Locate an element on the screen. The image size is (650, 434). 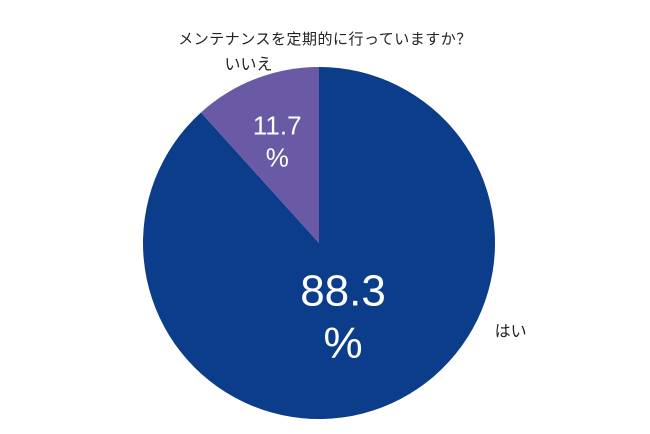
data-label-unit-1: % is located at coordinates (342, 342).